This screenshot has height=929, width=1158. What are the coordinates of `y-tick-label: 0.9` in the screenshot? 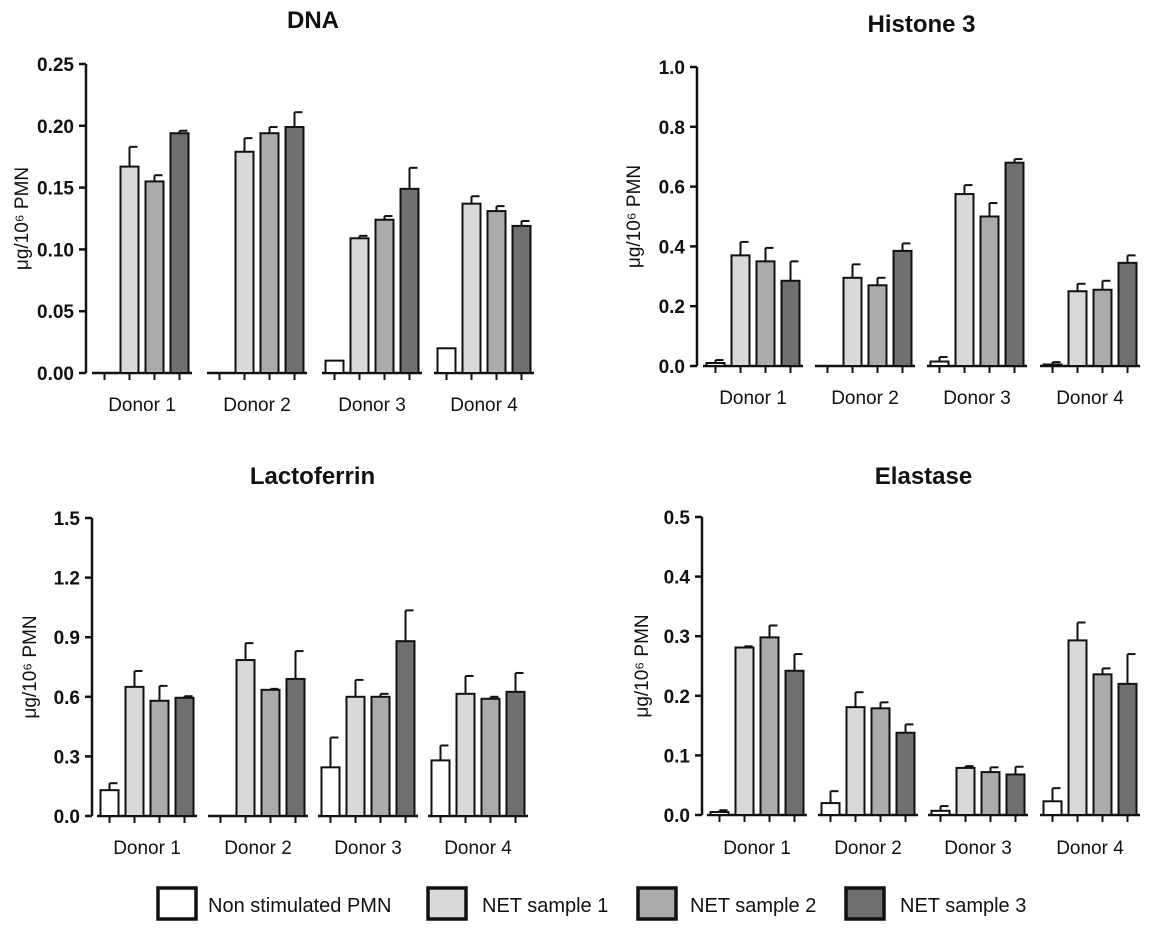 It's located at (67, 638).